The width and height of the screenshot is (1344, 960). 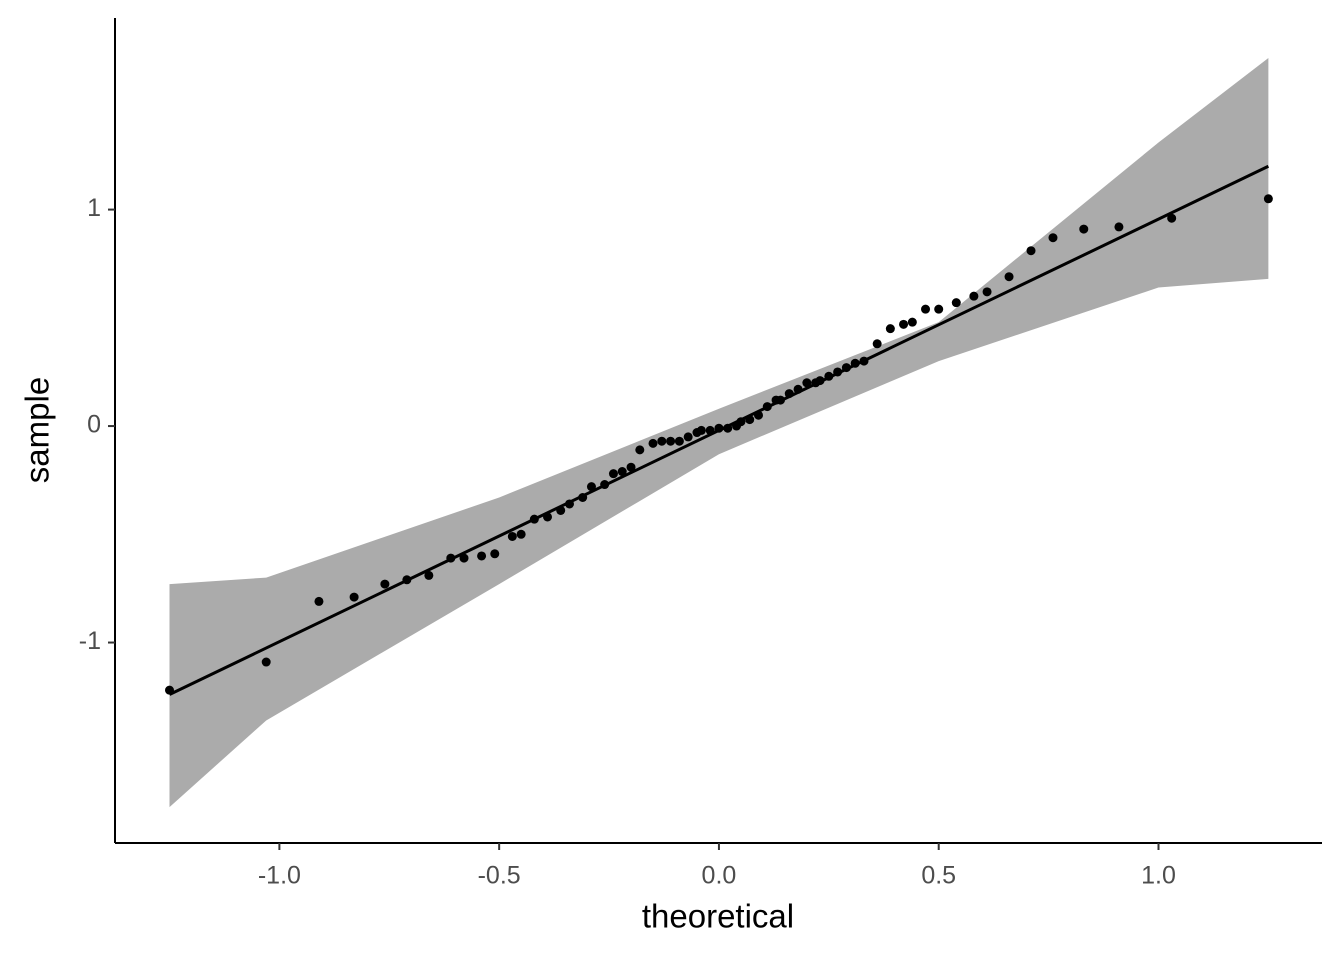 What do you see at coordinates (938, 876) in the screenshot?
I see `x-tick-label: 0.5` at bounding box center [938, 876].